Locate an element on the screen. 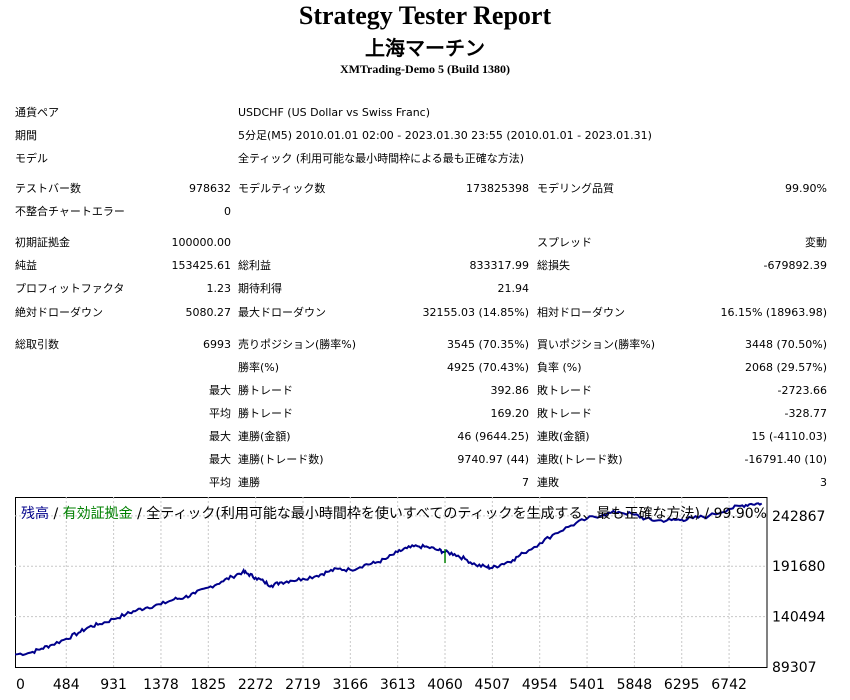 The image size is (850, 700). relative-drawdown-value: 16.15% (18963.98) is located at coordinates (773, 312).